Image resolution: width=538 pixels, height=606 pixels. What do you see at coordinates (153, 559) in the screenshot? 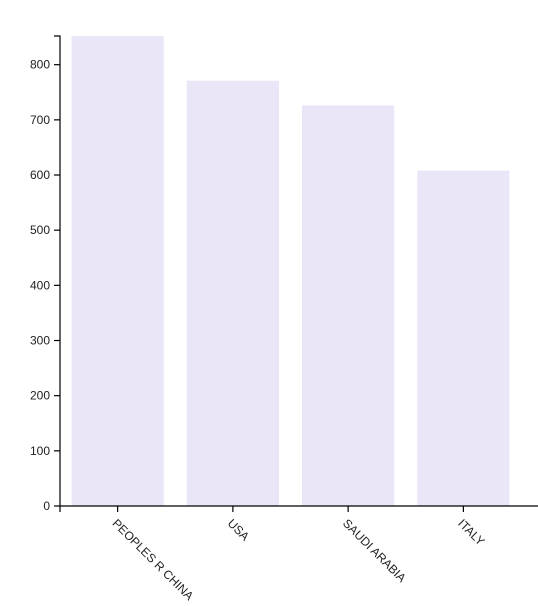
I see `x-tick-label: PEOPLES R CHINA` at bounding box center [153, 559].